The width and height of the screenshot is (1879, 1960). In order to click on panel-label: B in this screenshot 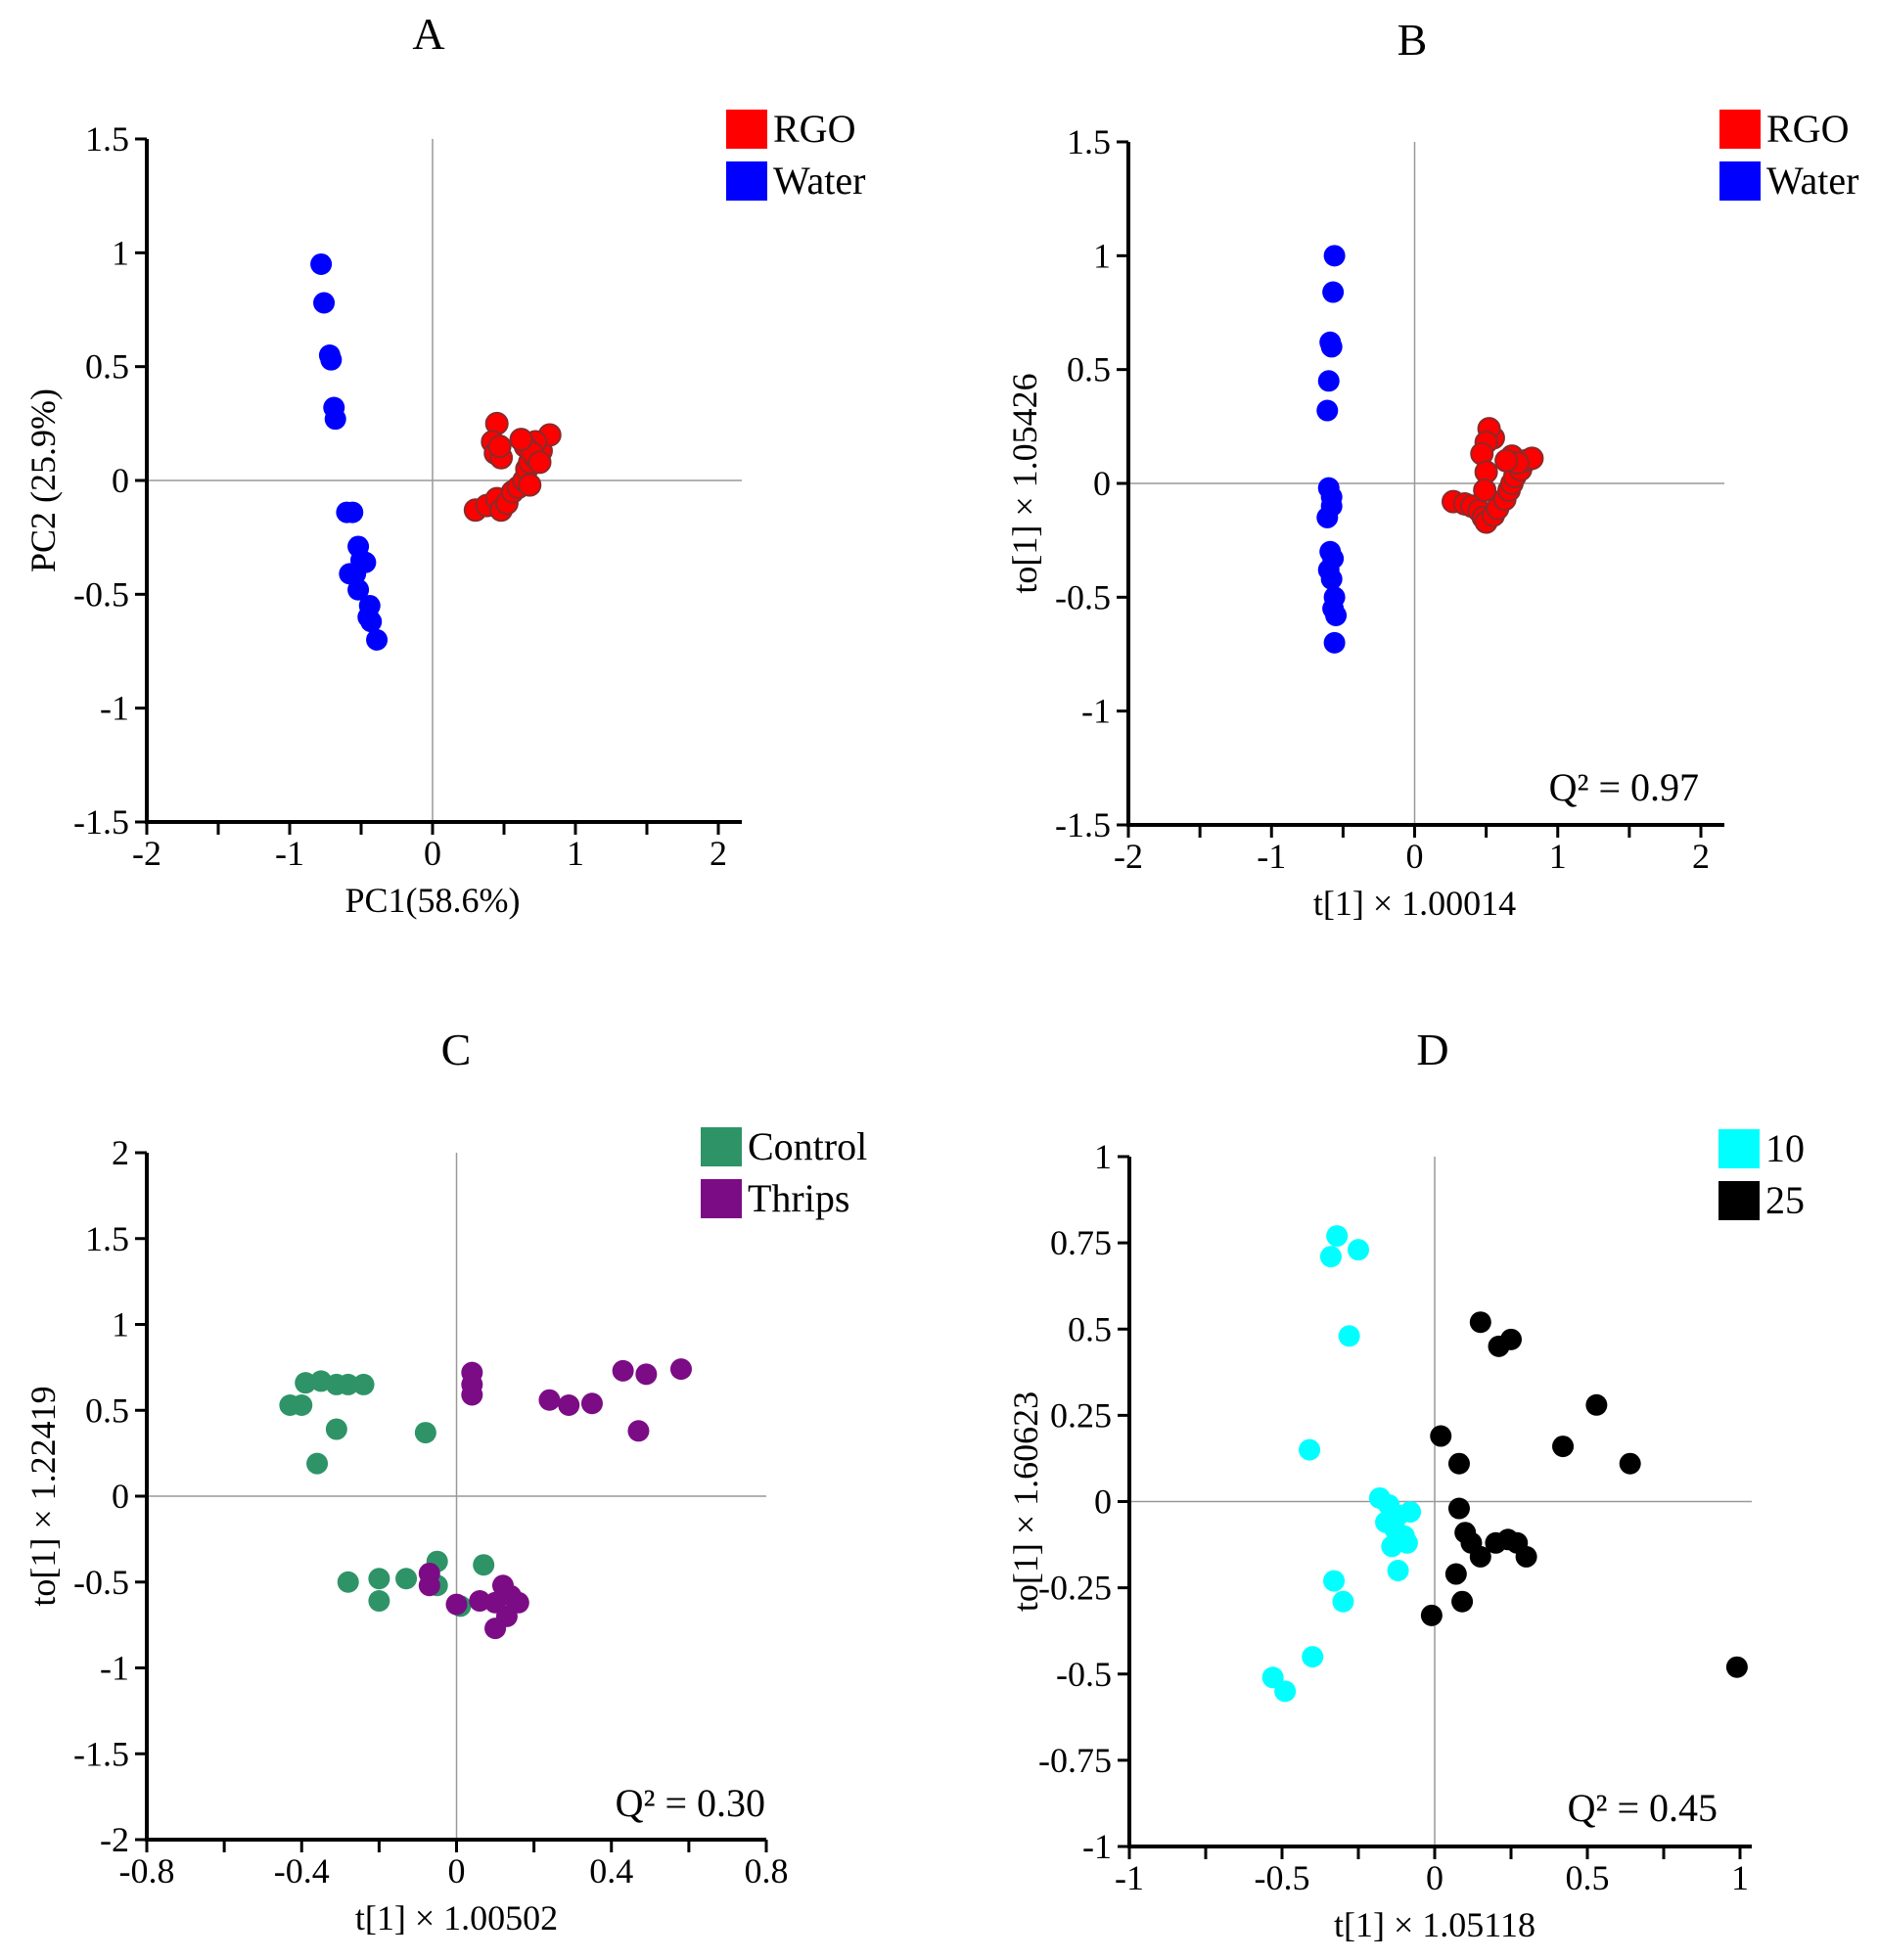, I will do `click(1413, 40)`.